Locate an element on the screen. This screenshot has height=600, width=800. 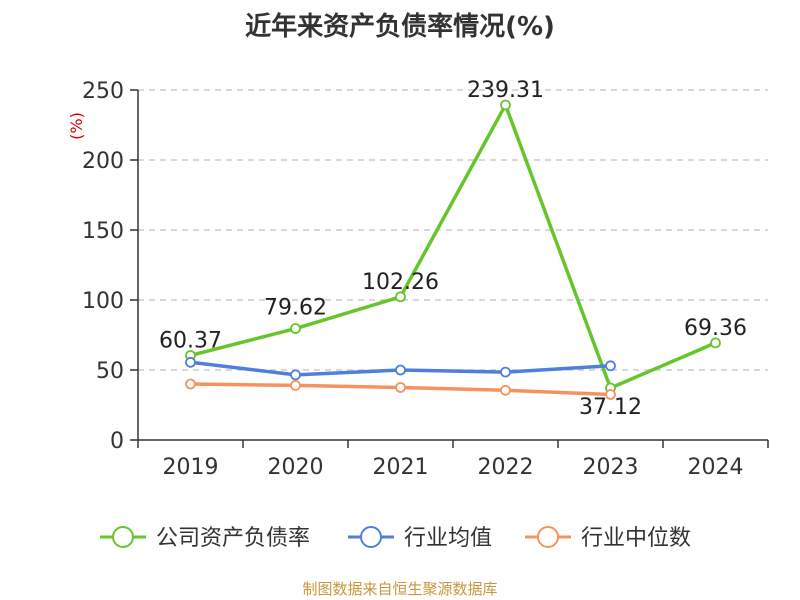
x-tick-label: 2021 is located at coordinates (401, 467).